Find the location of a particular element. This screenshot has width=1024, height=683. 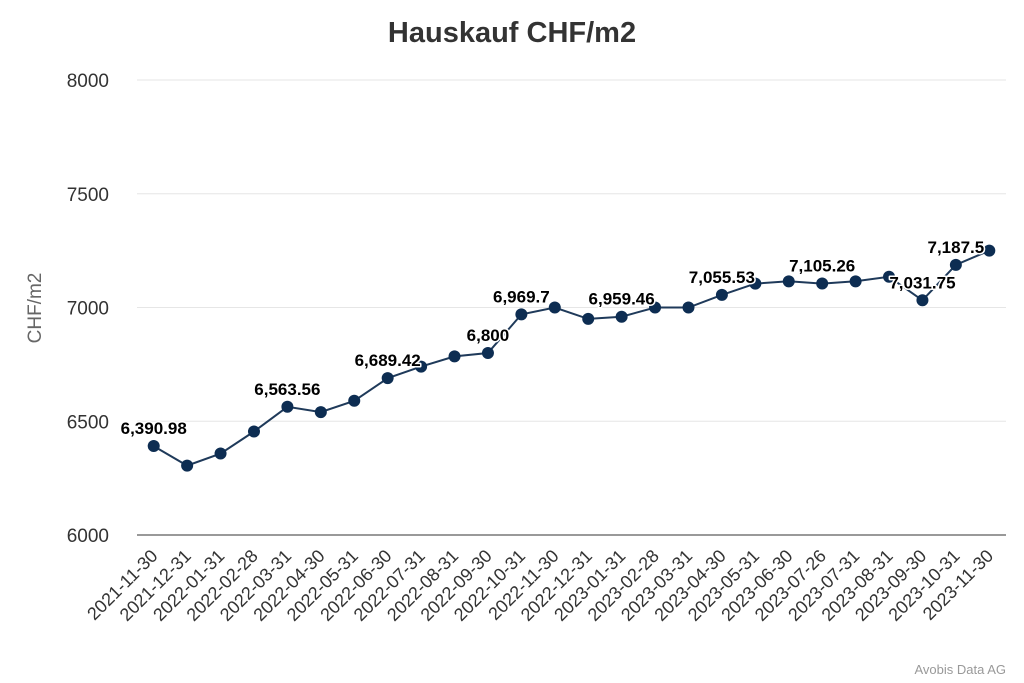

data-label: 7,187.5 is located at coordinates (955, 247).